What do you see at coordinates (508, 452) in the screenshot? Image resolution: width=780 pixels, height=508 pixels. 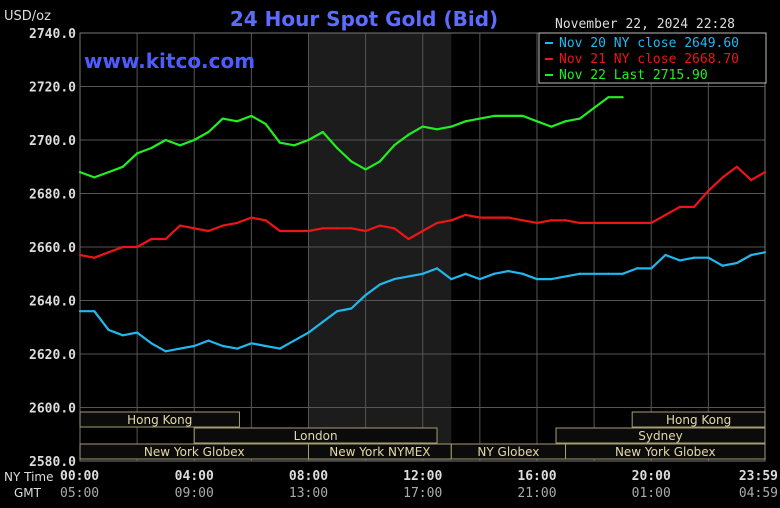 I see `session-label: NY Globex` at bounding box center [508, 452].